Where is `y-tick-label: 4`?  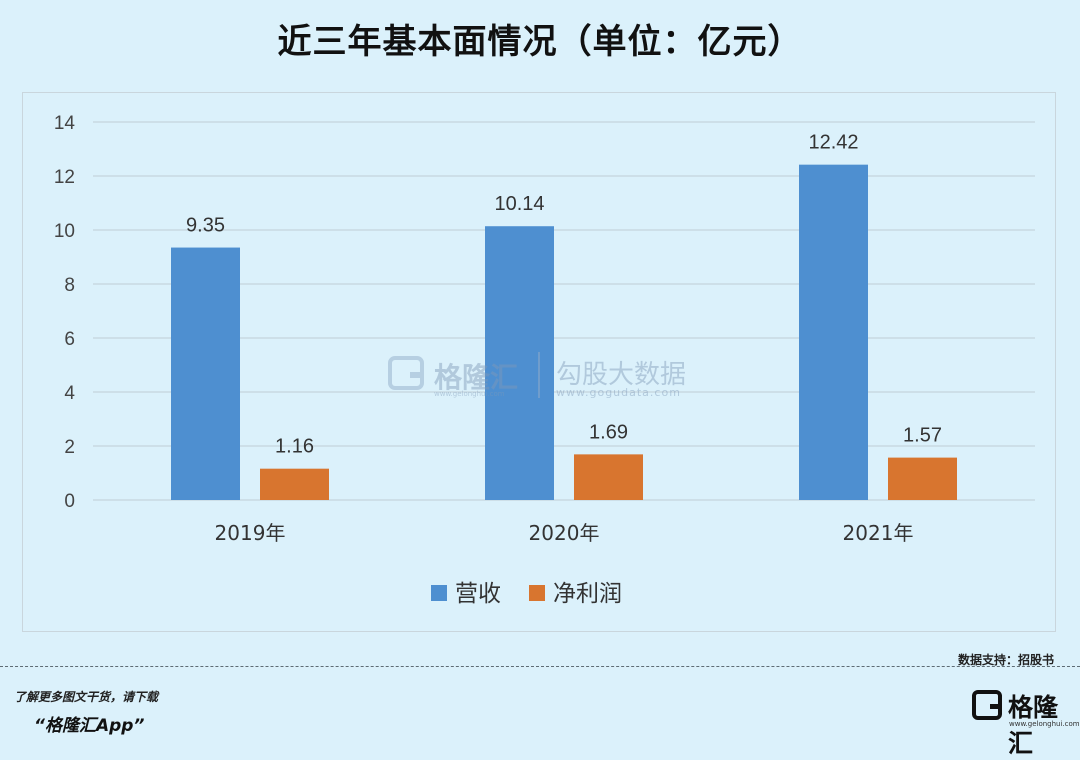
y-tick-label: 4 is located at coordinates (69, 393).